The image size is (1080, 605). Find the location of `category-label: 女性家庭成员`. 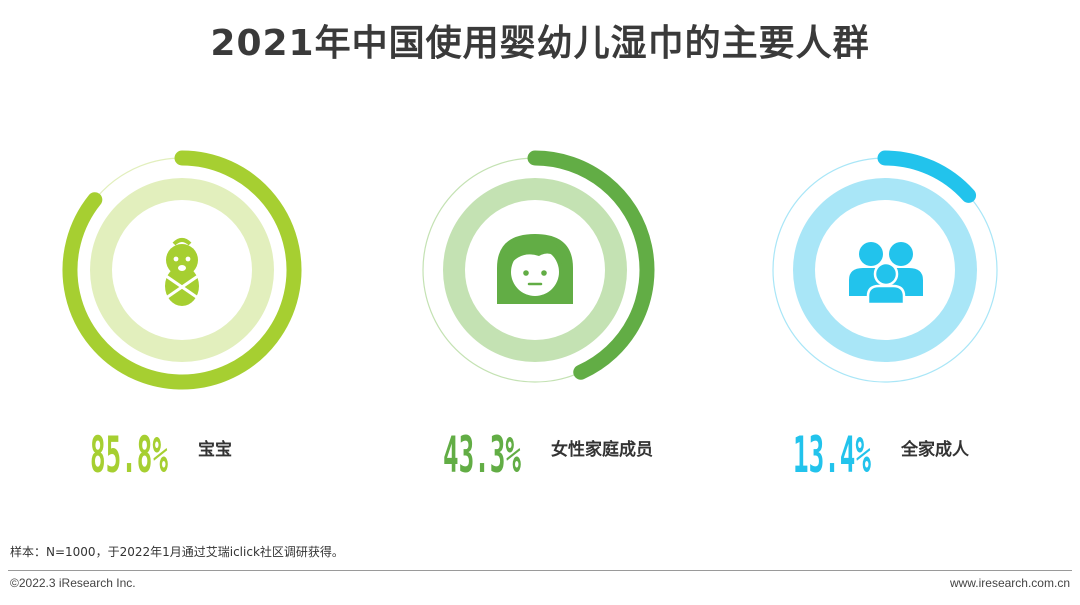

category-label: 女性家庭成员 is located at coordinates (602, 449).